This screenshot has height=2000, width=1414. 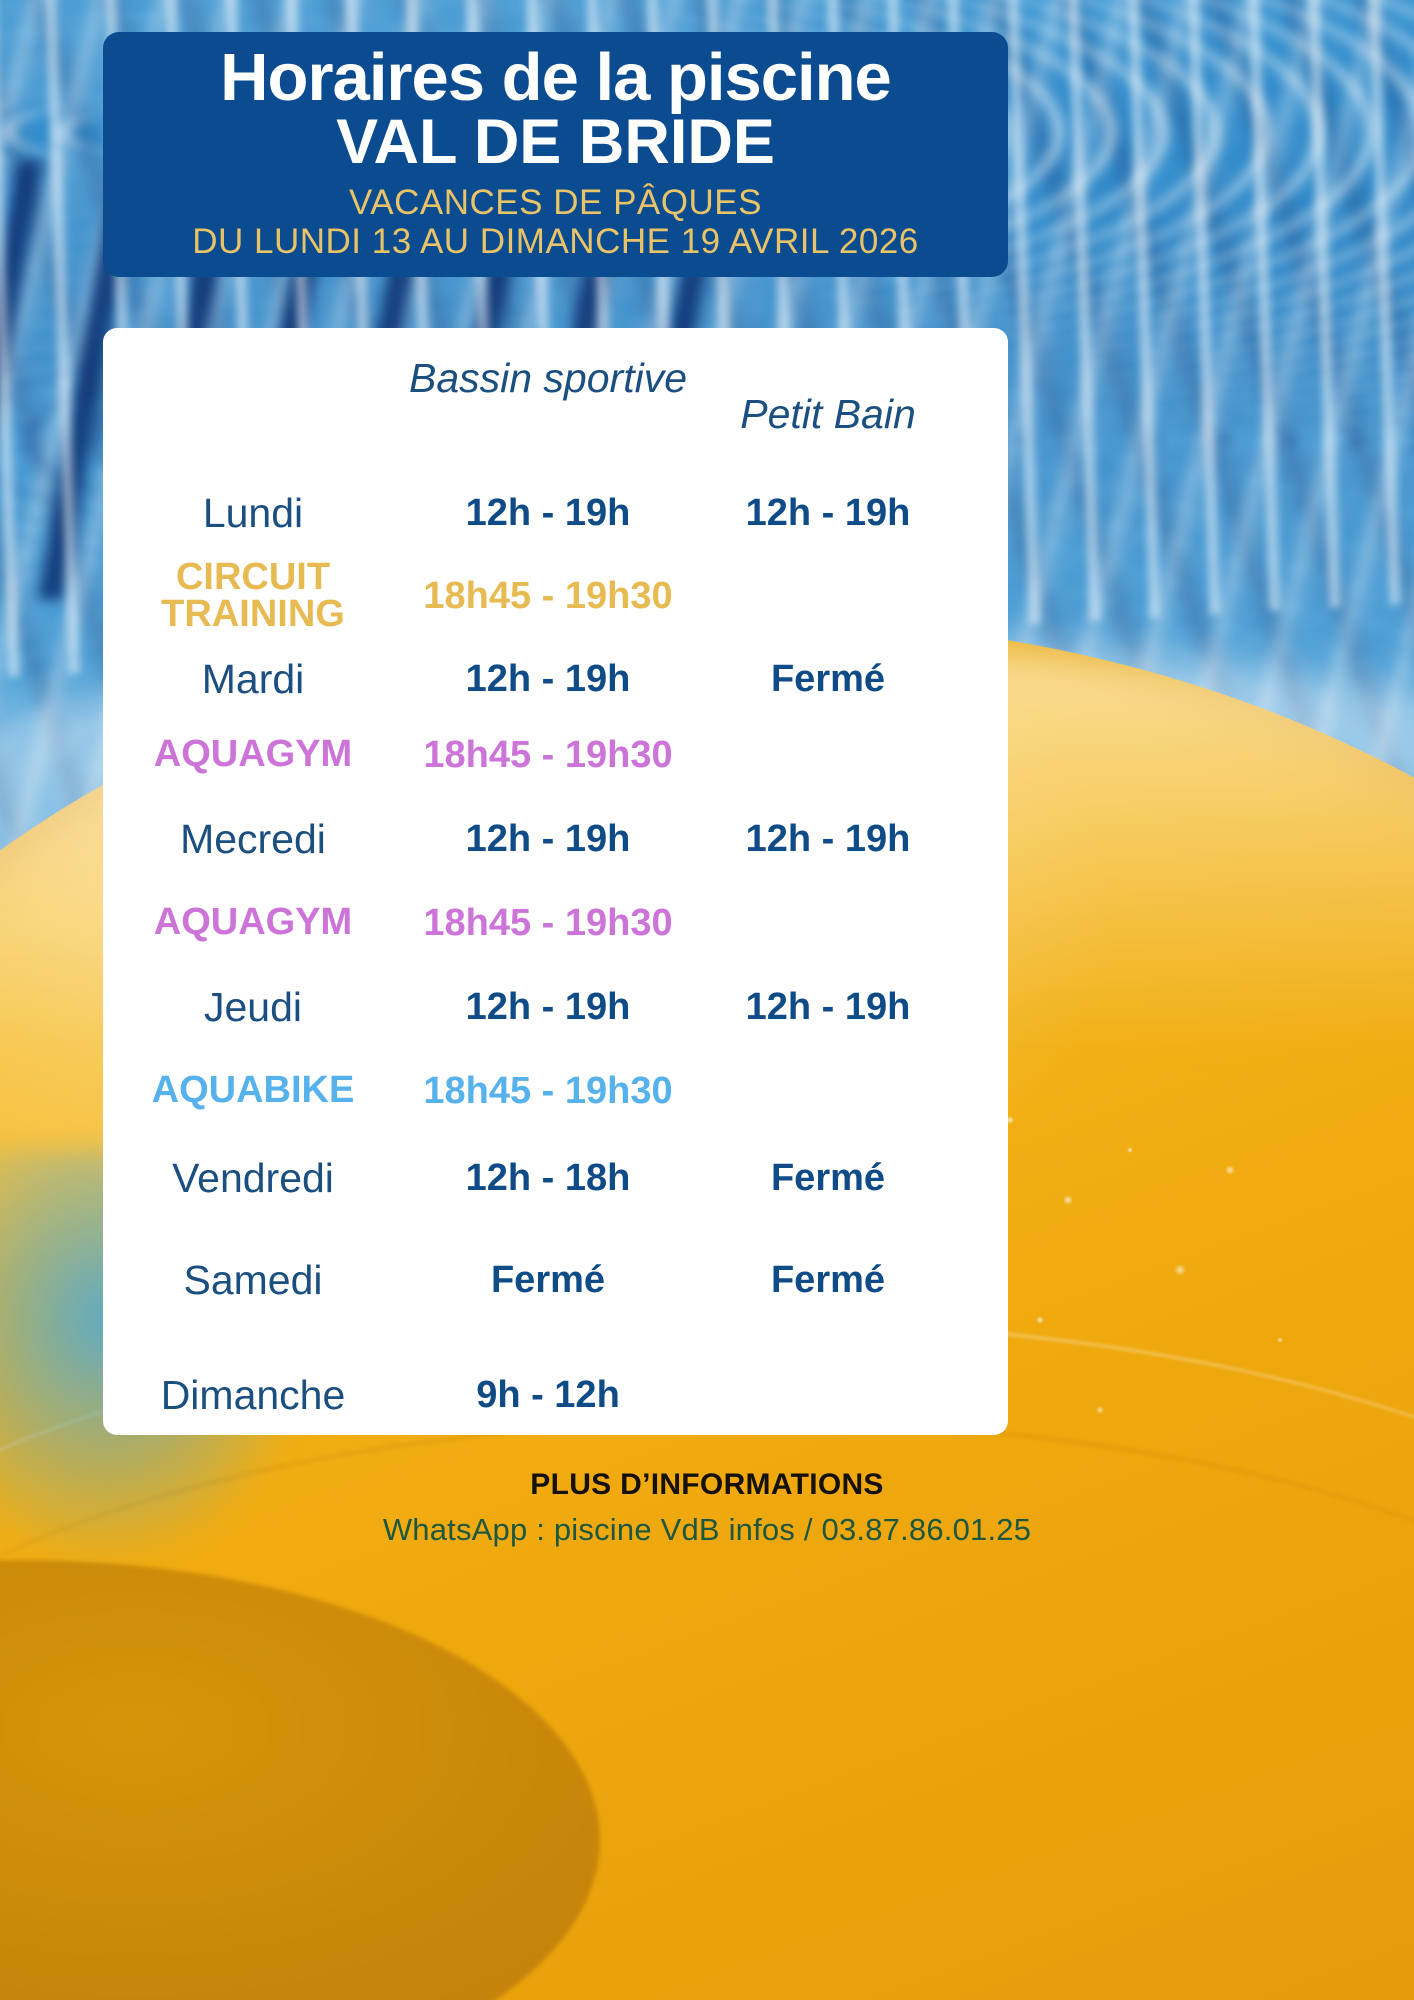 What do you see at coordinates (253, 1090) in the screenshot?
I see `cell-activity-name: AQUABIKE` at bounding box center [253, 1090].